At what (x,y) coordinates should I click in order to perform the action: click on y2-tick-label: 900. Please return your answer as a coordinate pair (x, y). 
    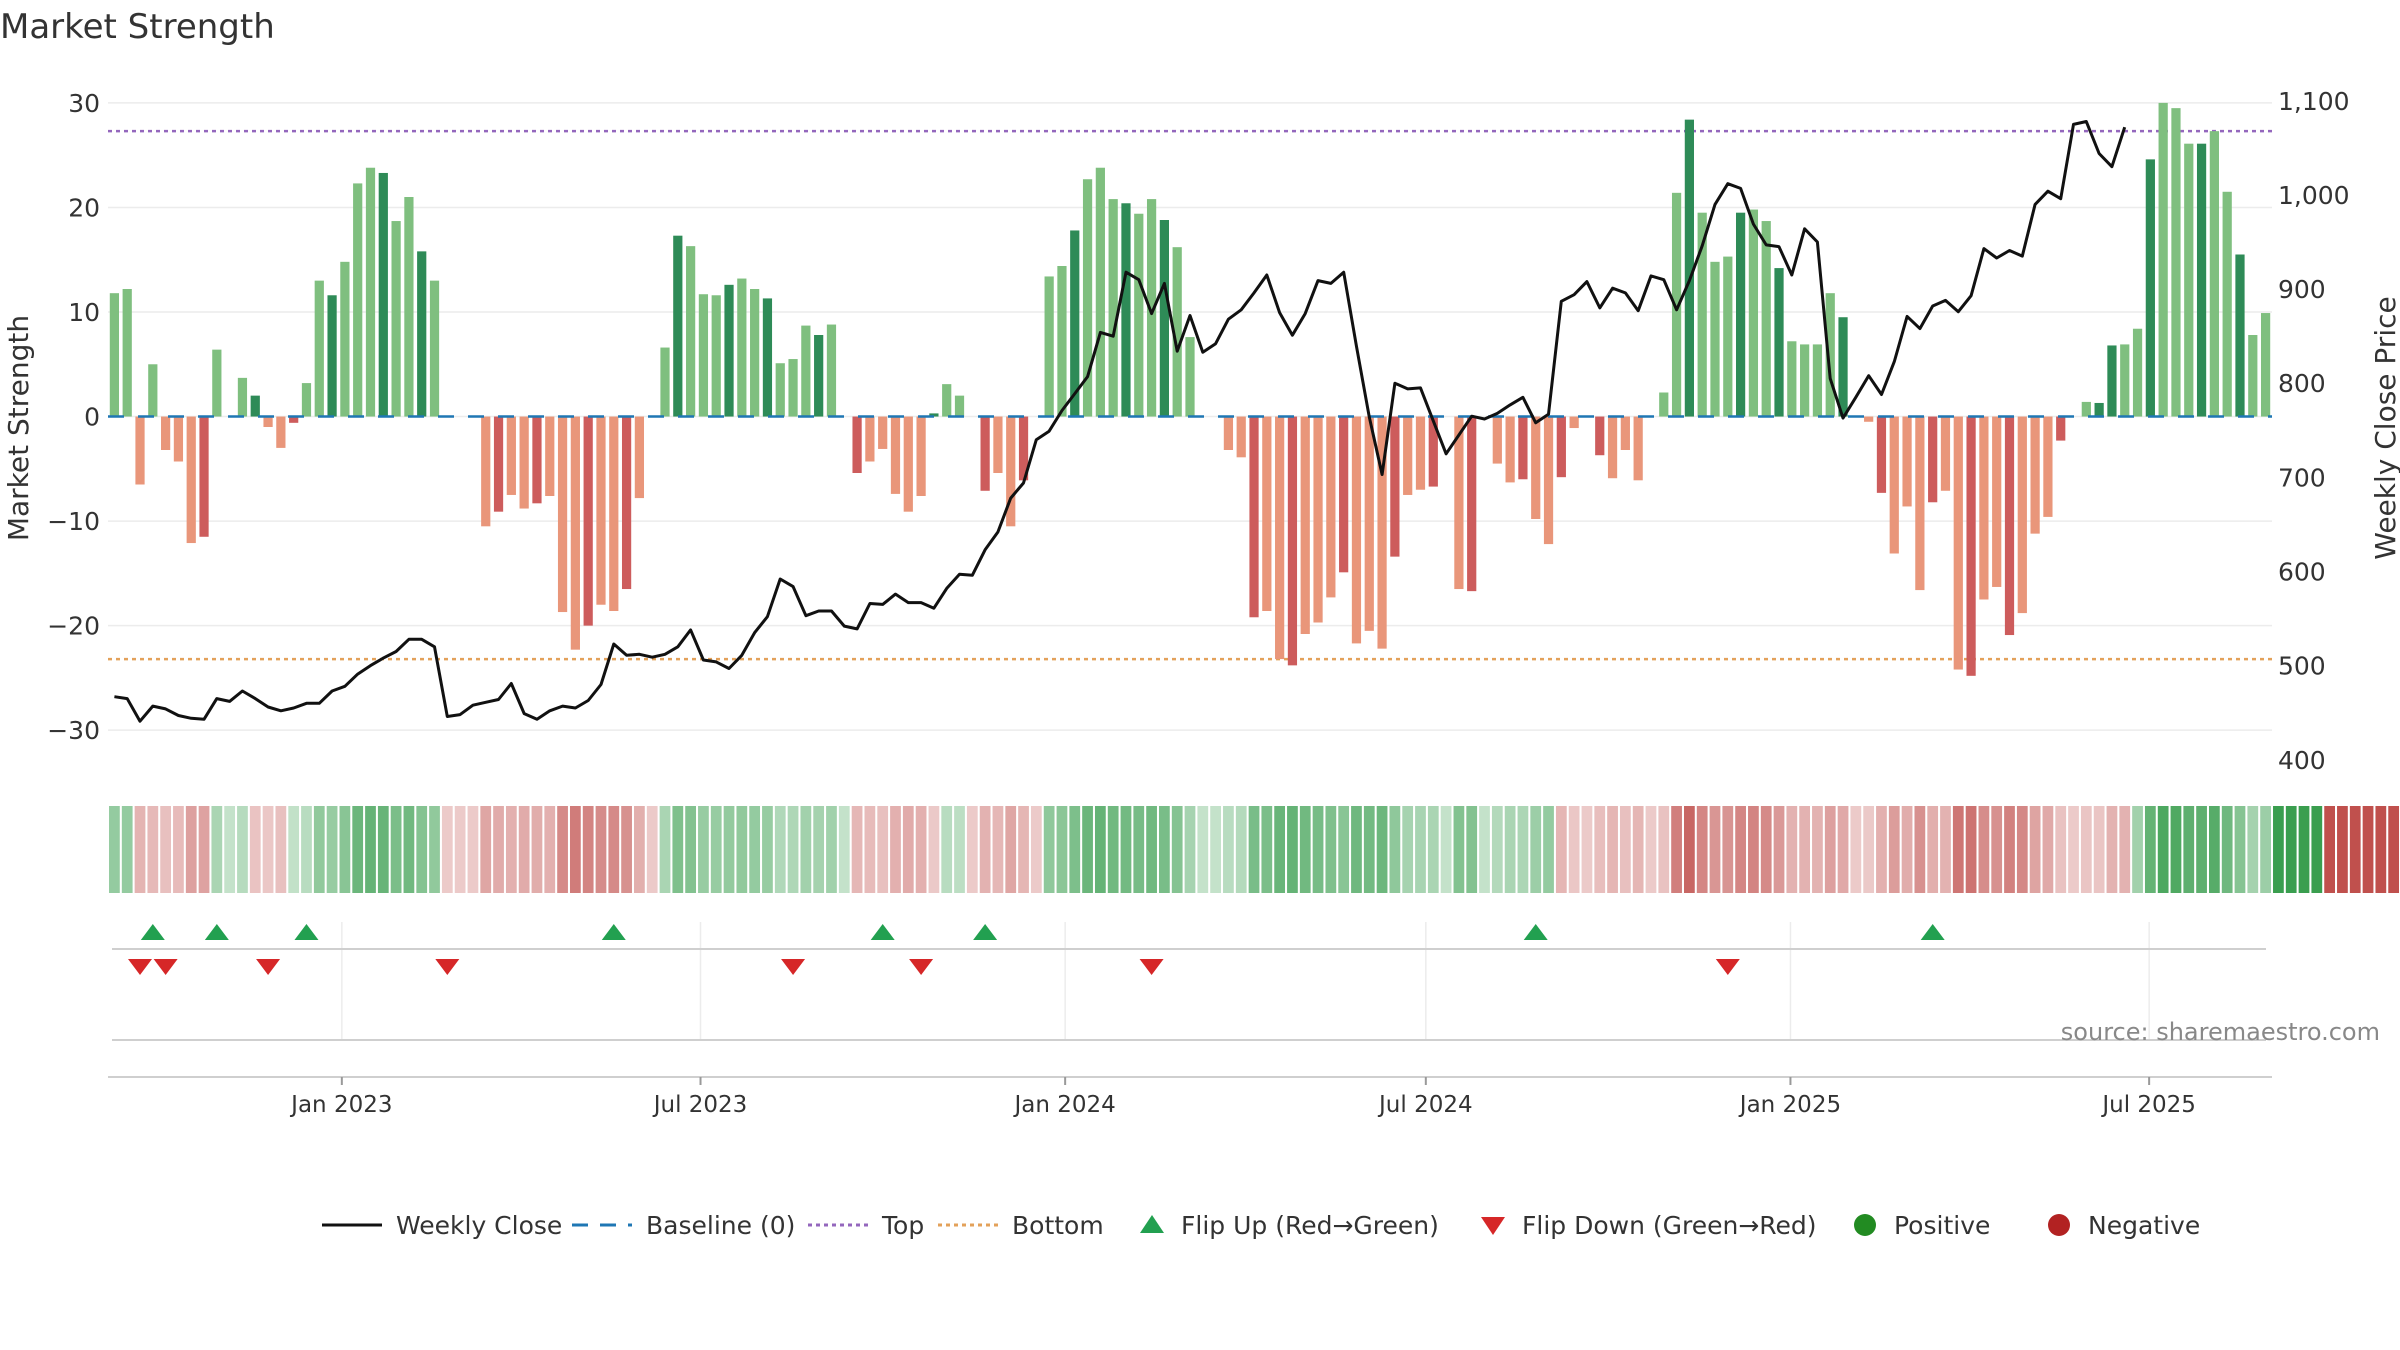
    Looking at the image, I should click on (2302, 289).